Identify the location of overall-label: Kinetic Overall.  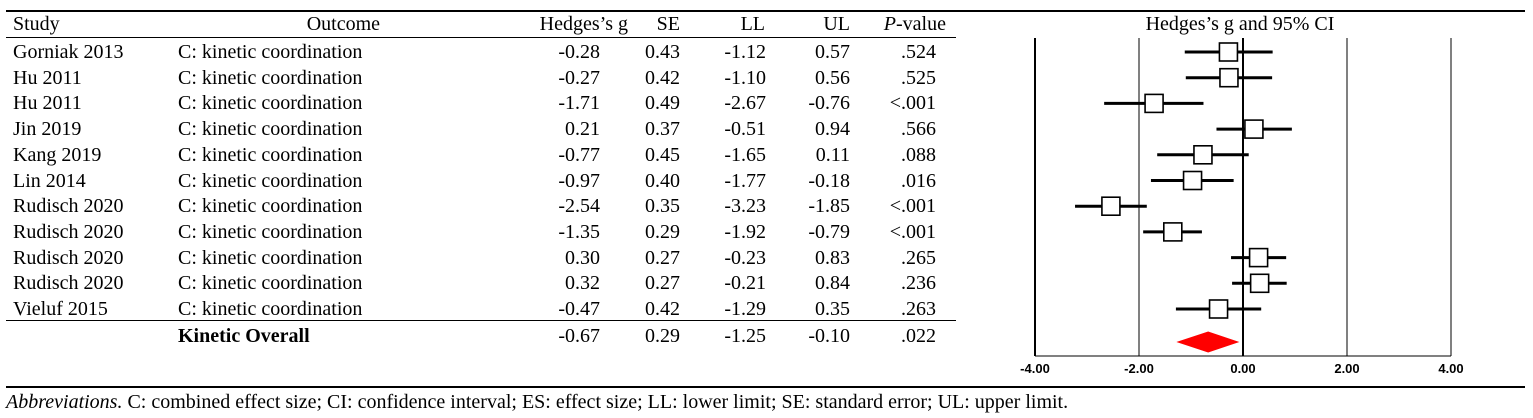
(244, 336).